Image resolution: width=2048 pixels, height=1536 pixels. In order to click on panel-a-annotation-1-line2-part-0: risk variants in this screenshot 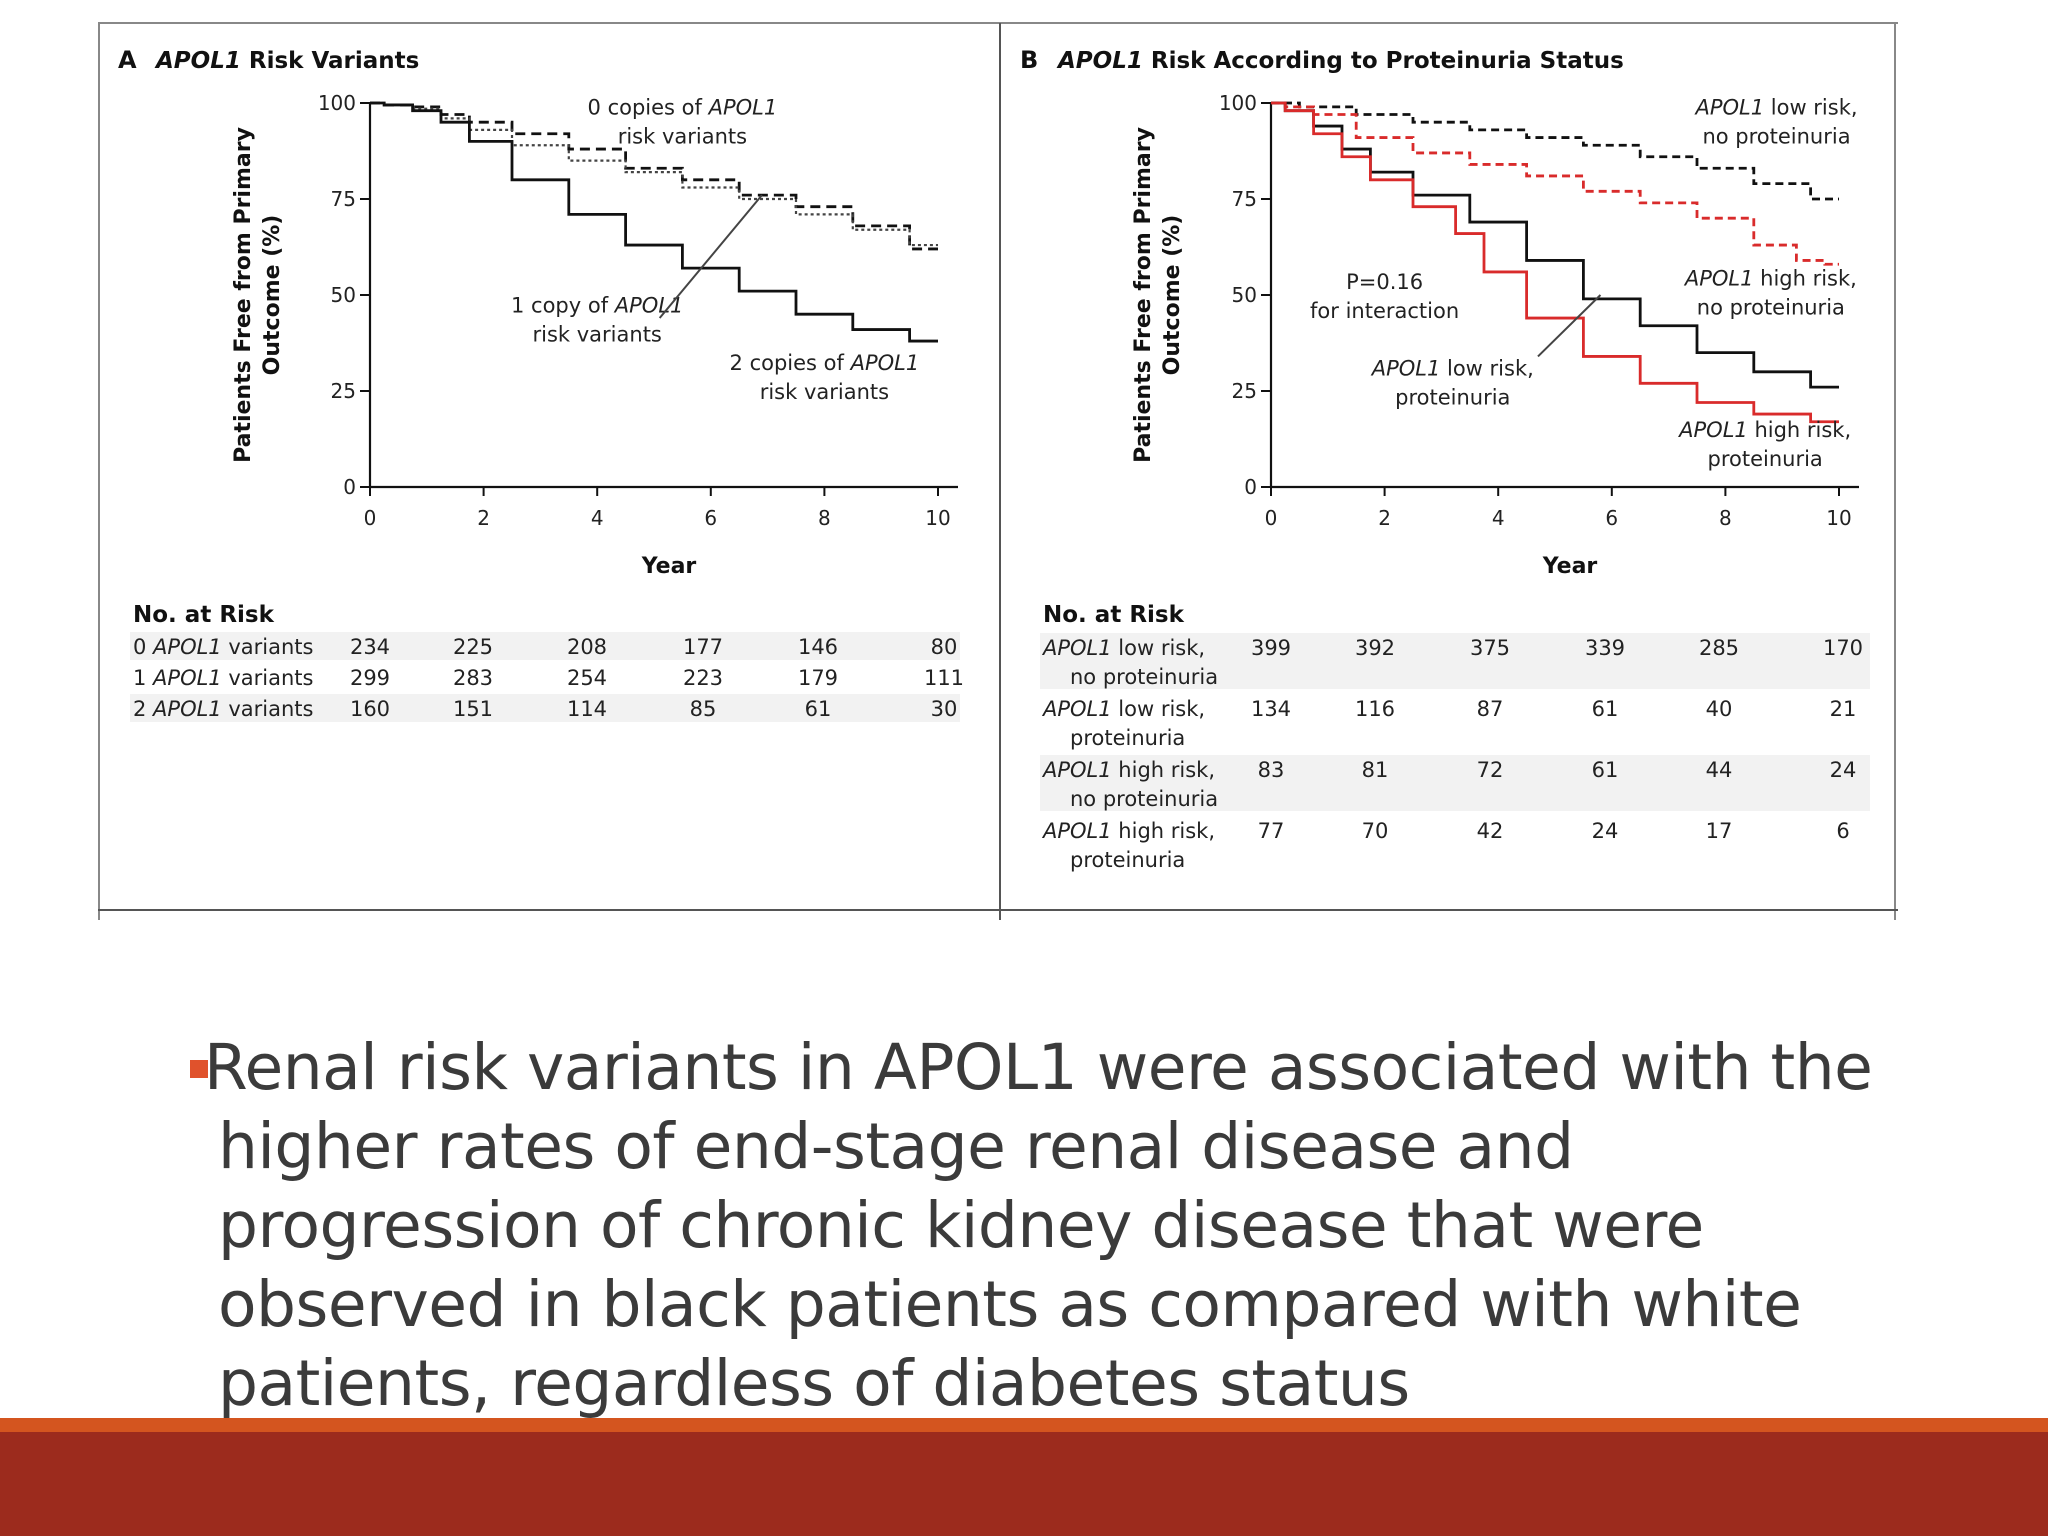, I will do `click(597, 334)`.